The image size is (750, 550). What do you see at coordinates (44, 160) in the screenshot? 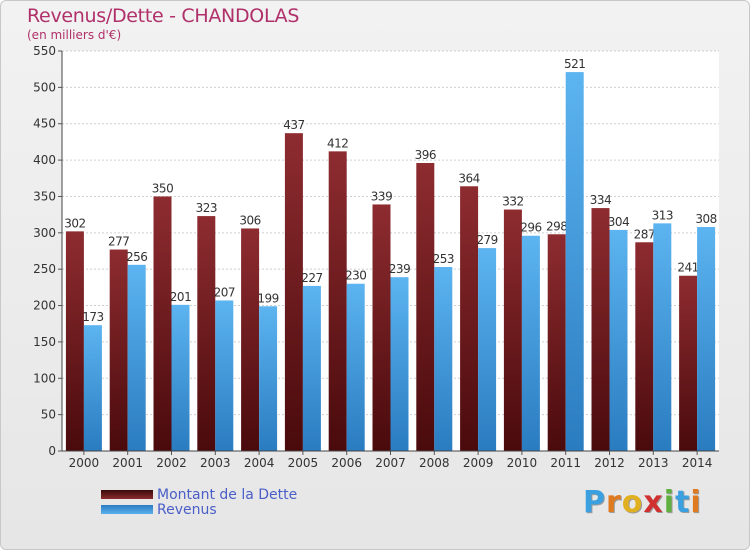
I see `y-tick-label: 400` at bounding box center [44, 160].